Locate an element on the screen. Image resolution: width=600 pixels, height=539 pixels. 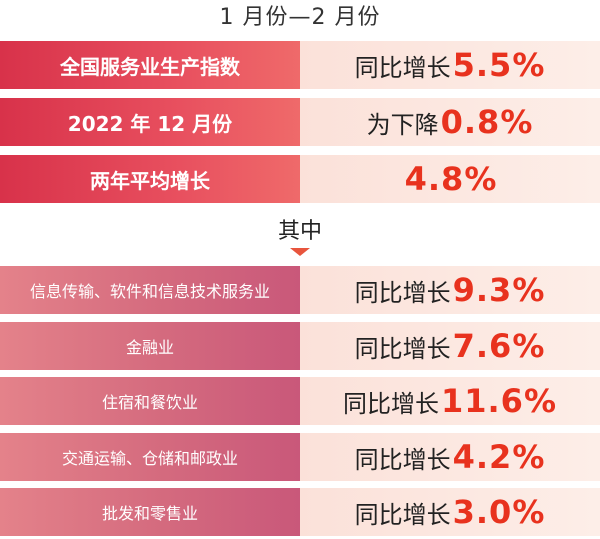
stat-row-wholesale-retail: 批发和零售业 同比增长 3.0% is located at coordinates (300, 512).